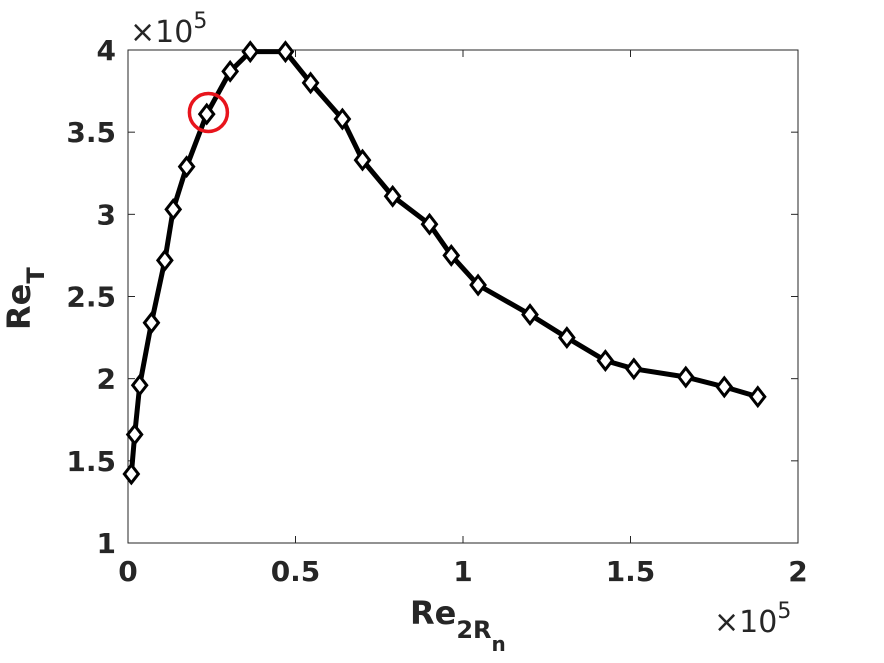 The image size is (884, 663). Describe the element at coordinates (174, 32) in the screenshot. I see `y-multiplier-base: 10` at that location.